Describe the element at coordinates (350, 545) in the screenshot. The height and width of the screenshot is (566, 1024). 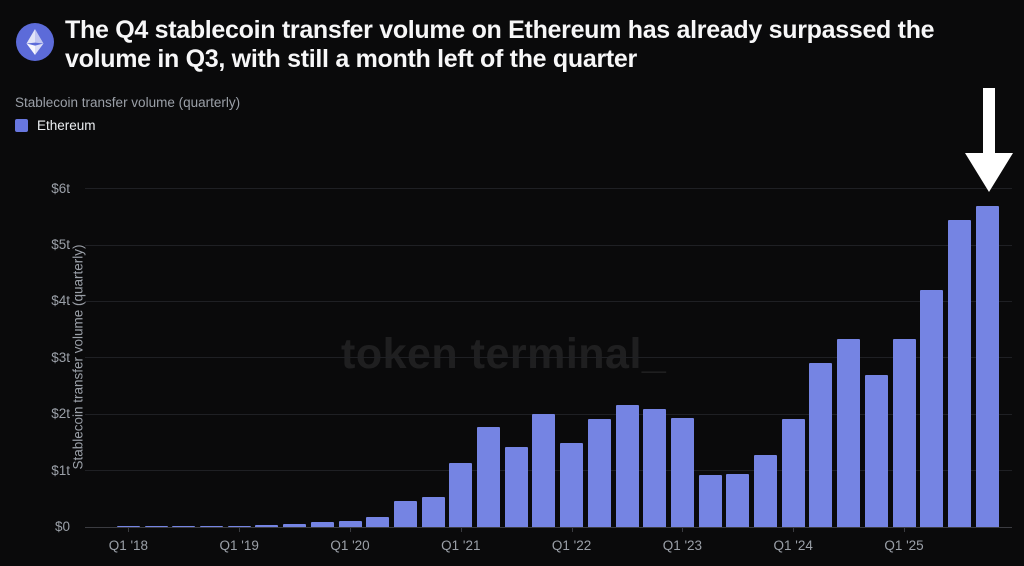
I see `x-tick-label: Q1 '20` at that location.